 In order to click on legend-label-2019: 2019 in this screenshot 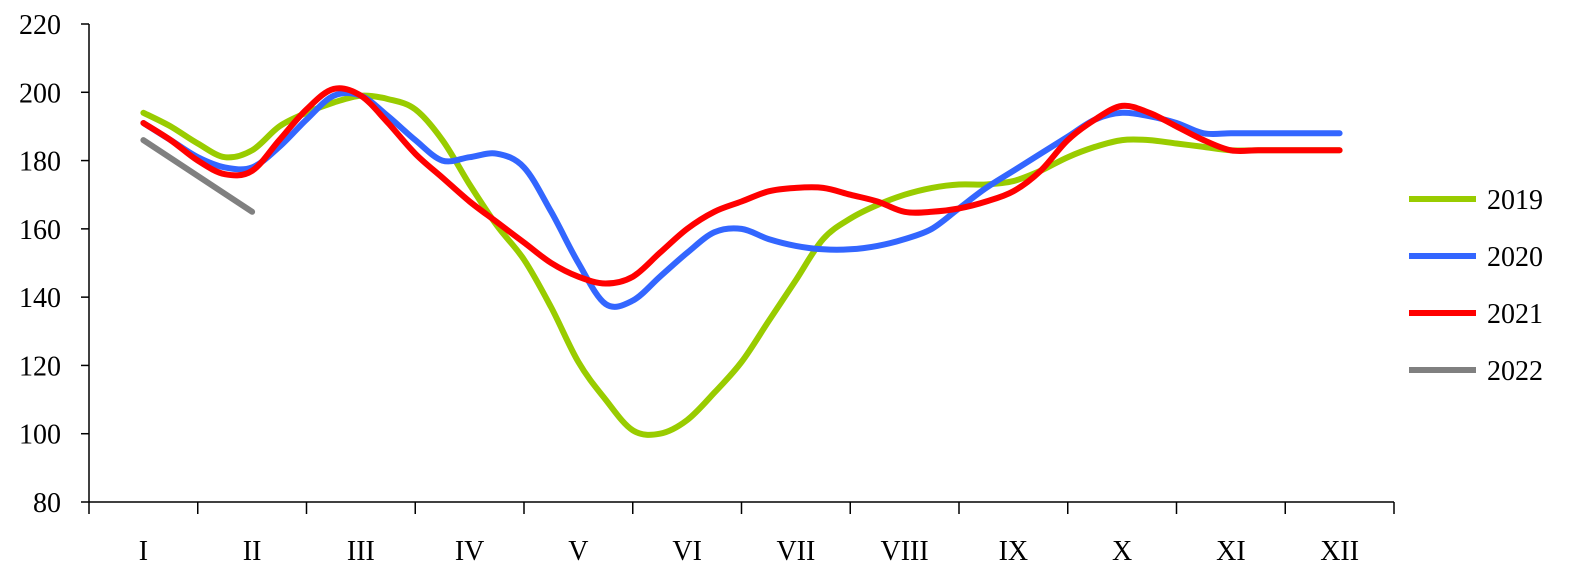, I will do `click(1515, 200)`.